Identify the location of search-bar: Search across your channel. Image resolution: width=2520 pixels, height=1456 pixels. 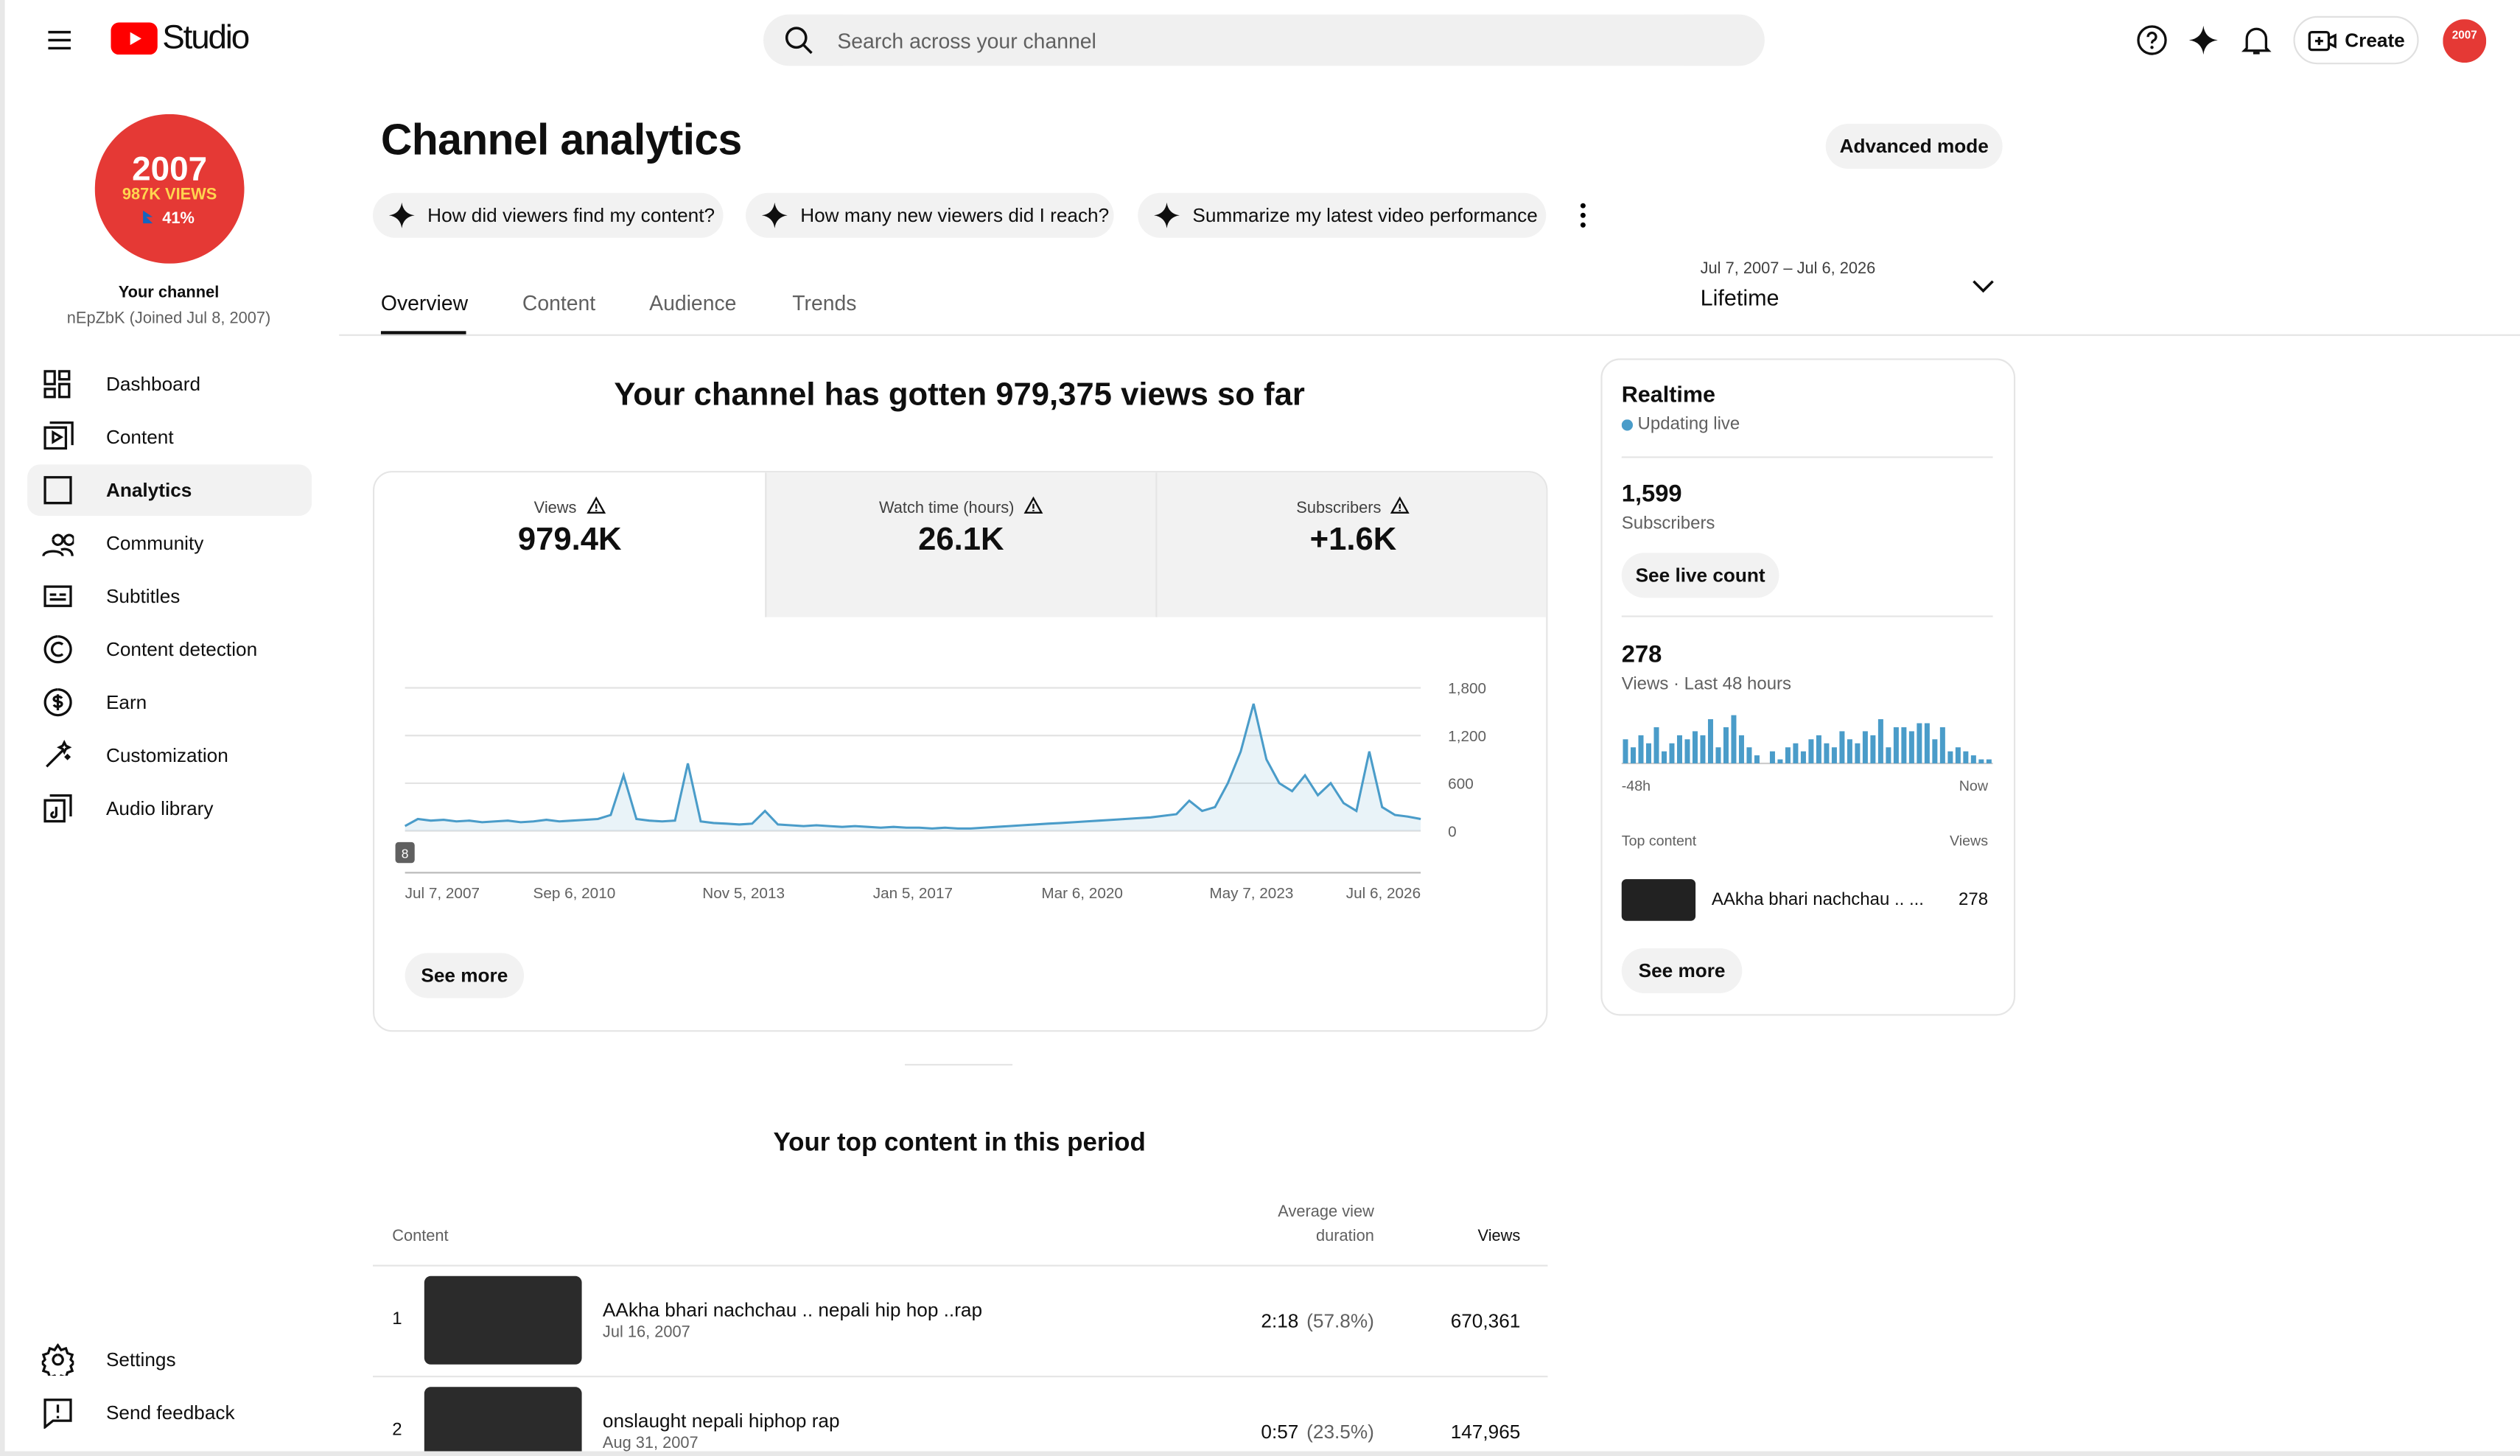
(1264, 40).